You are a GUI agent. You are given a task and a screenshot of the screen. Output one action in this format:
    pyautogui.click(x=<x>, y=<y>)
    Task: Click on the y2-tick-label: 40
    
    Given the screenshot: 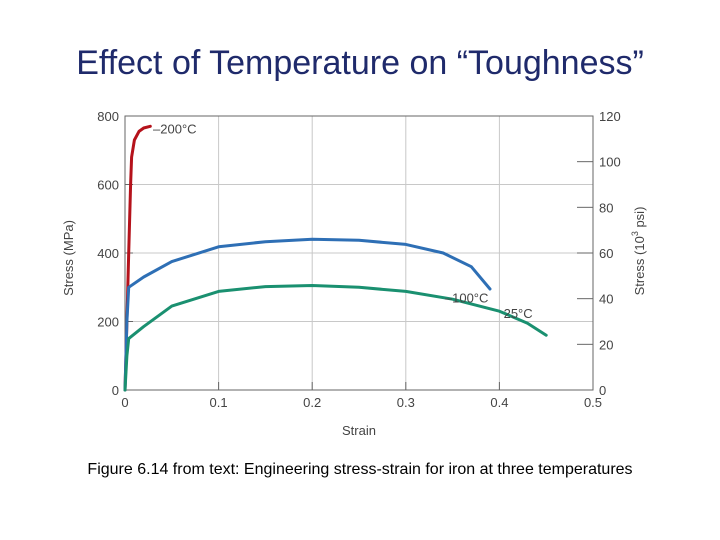 What is the action you would take?
    pyautogui.click(x=606, y=299)
    